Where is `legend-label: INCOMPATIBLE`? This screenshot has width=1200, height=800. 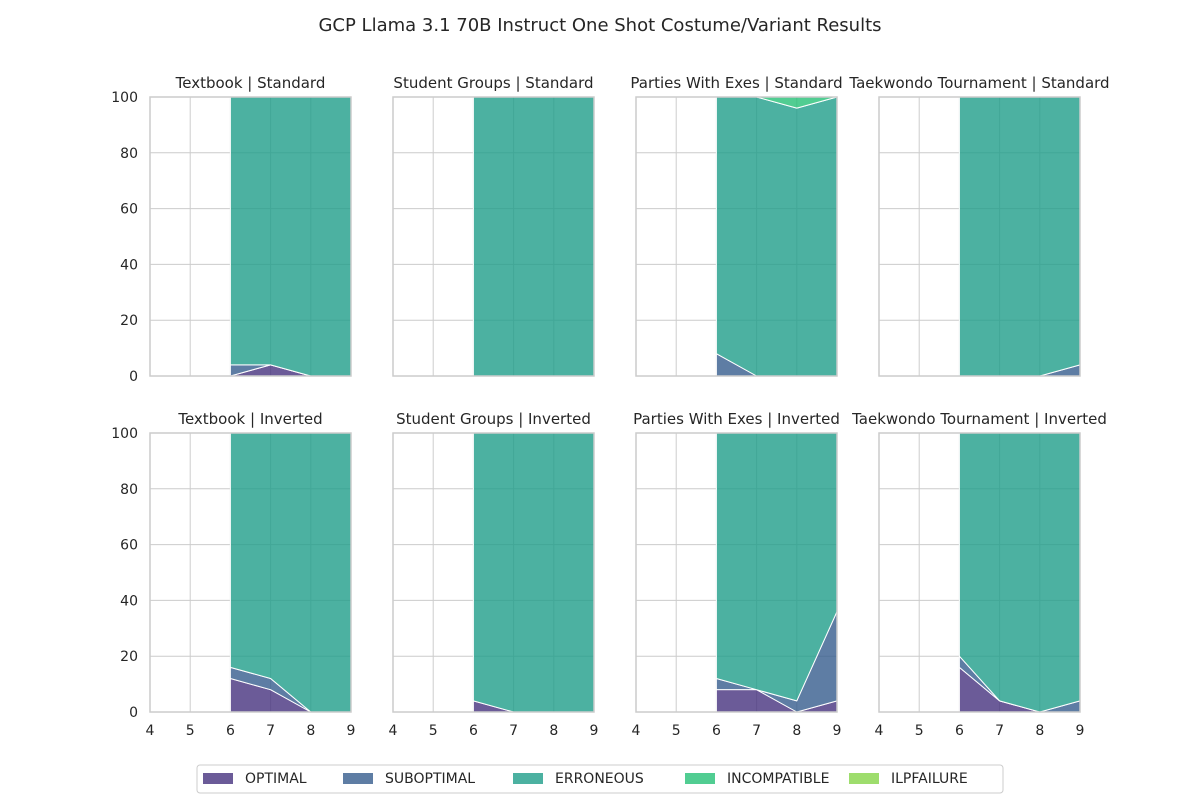 legend-label: INCOMPATIBLE is located at coordinates (778, 779).